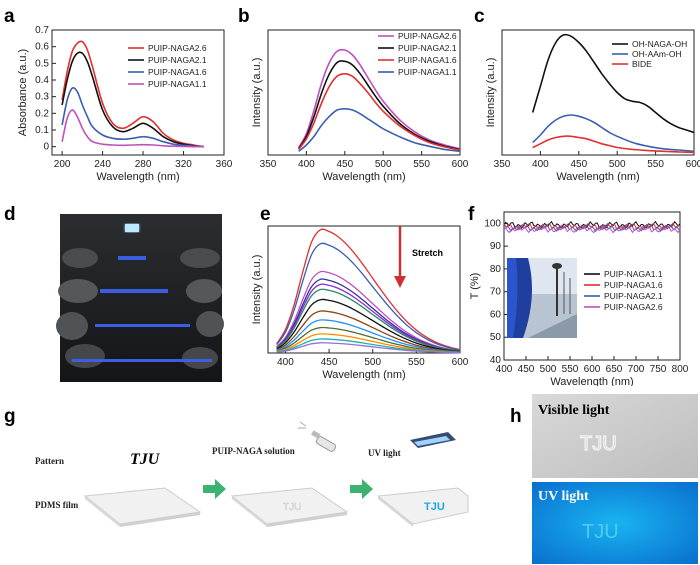 This screenshot has width=700, height=565. Describe the element at coordinates (496, 360) in the screenshot. I see `y-tick-label: 40` at that location.